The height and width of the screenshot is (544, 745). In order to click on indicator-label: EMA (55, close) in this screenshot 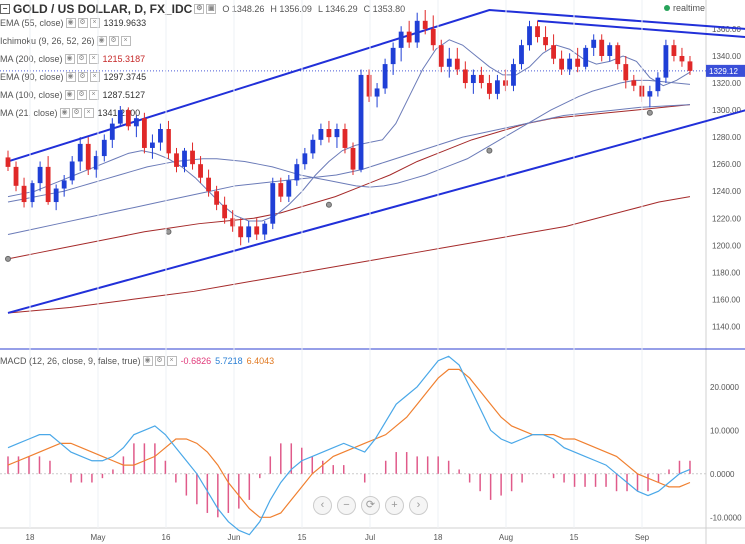, I will do `click(32, 23)`.